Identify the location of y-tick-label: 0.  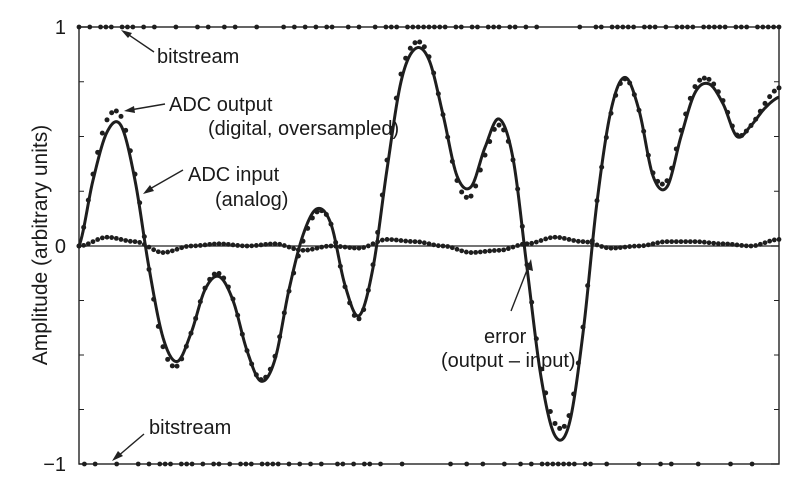
(60, 247).